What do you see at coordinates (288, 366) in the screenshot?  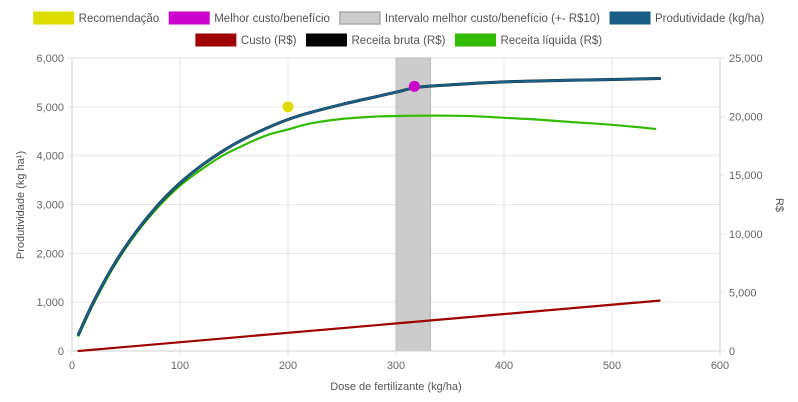 I see `x-tick-label: 200` at bounding box center [288, 366].